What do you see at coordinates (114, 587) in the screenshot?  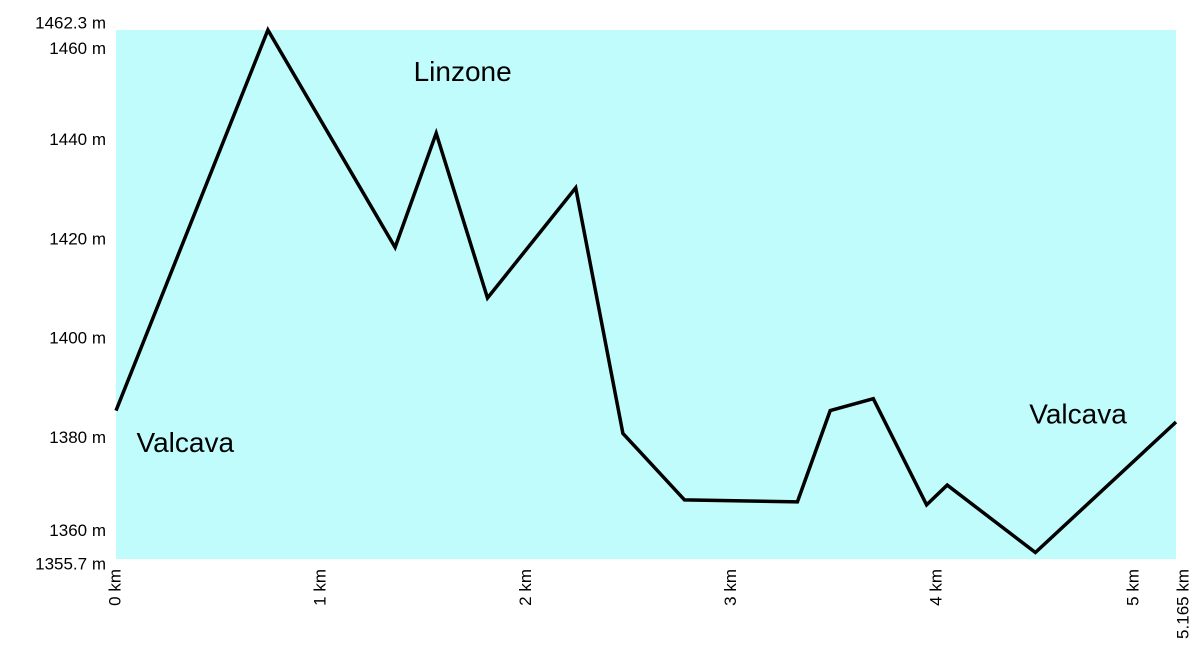 I see `x-tick-label: 0 km` at bounding box center [114, 587].